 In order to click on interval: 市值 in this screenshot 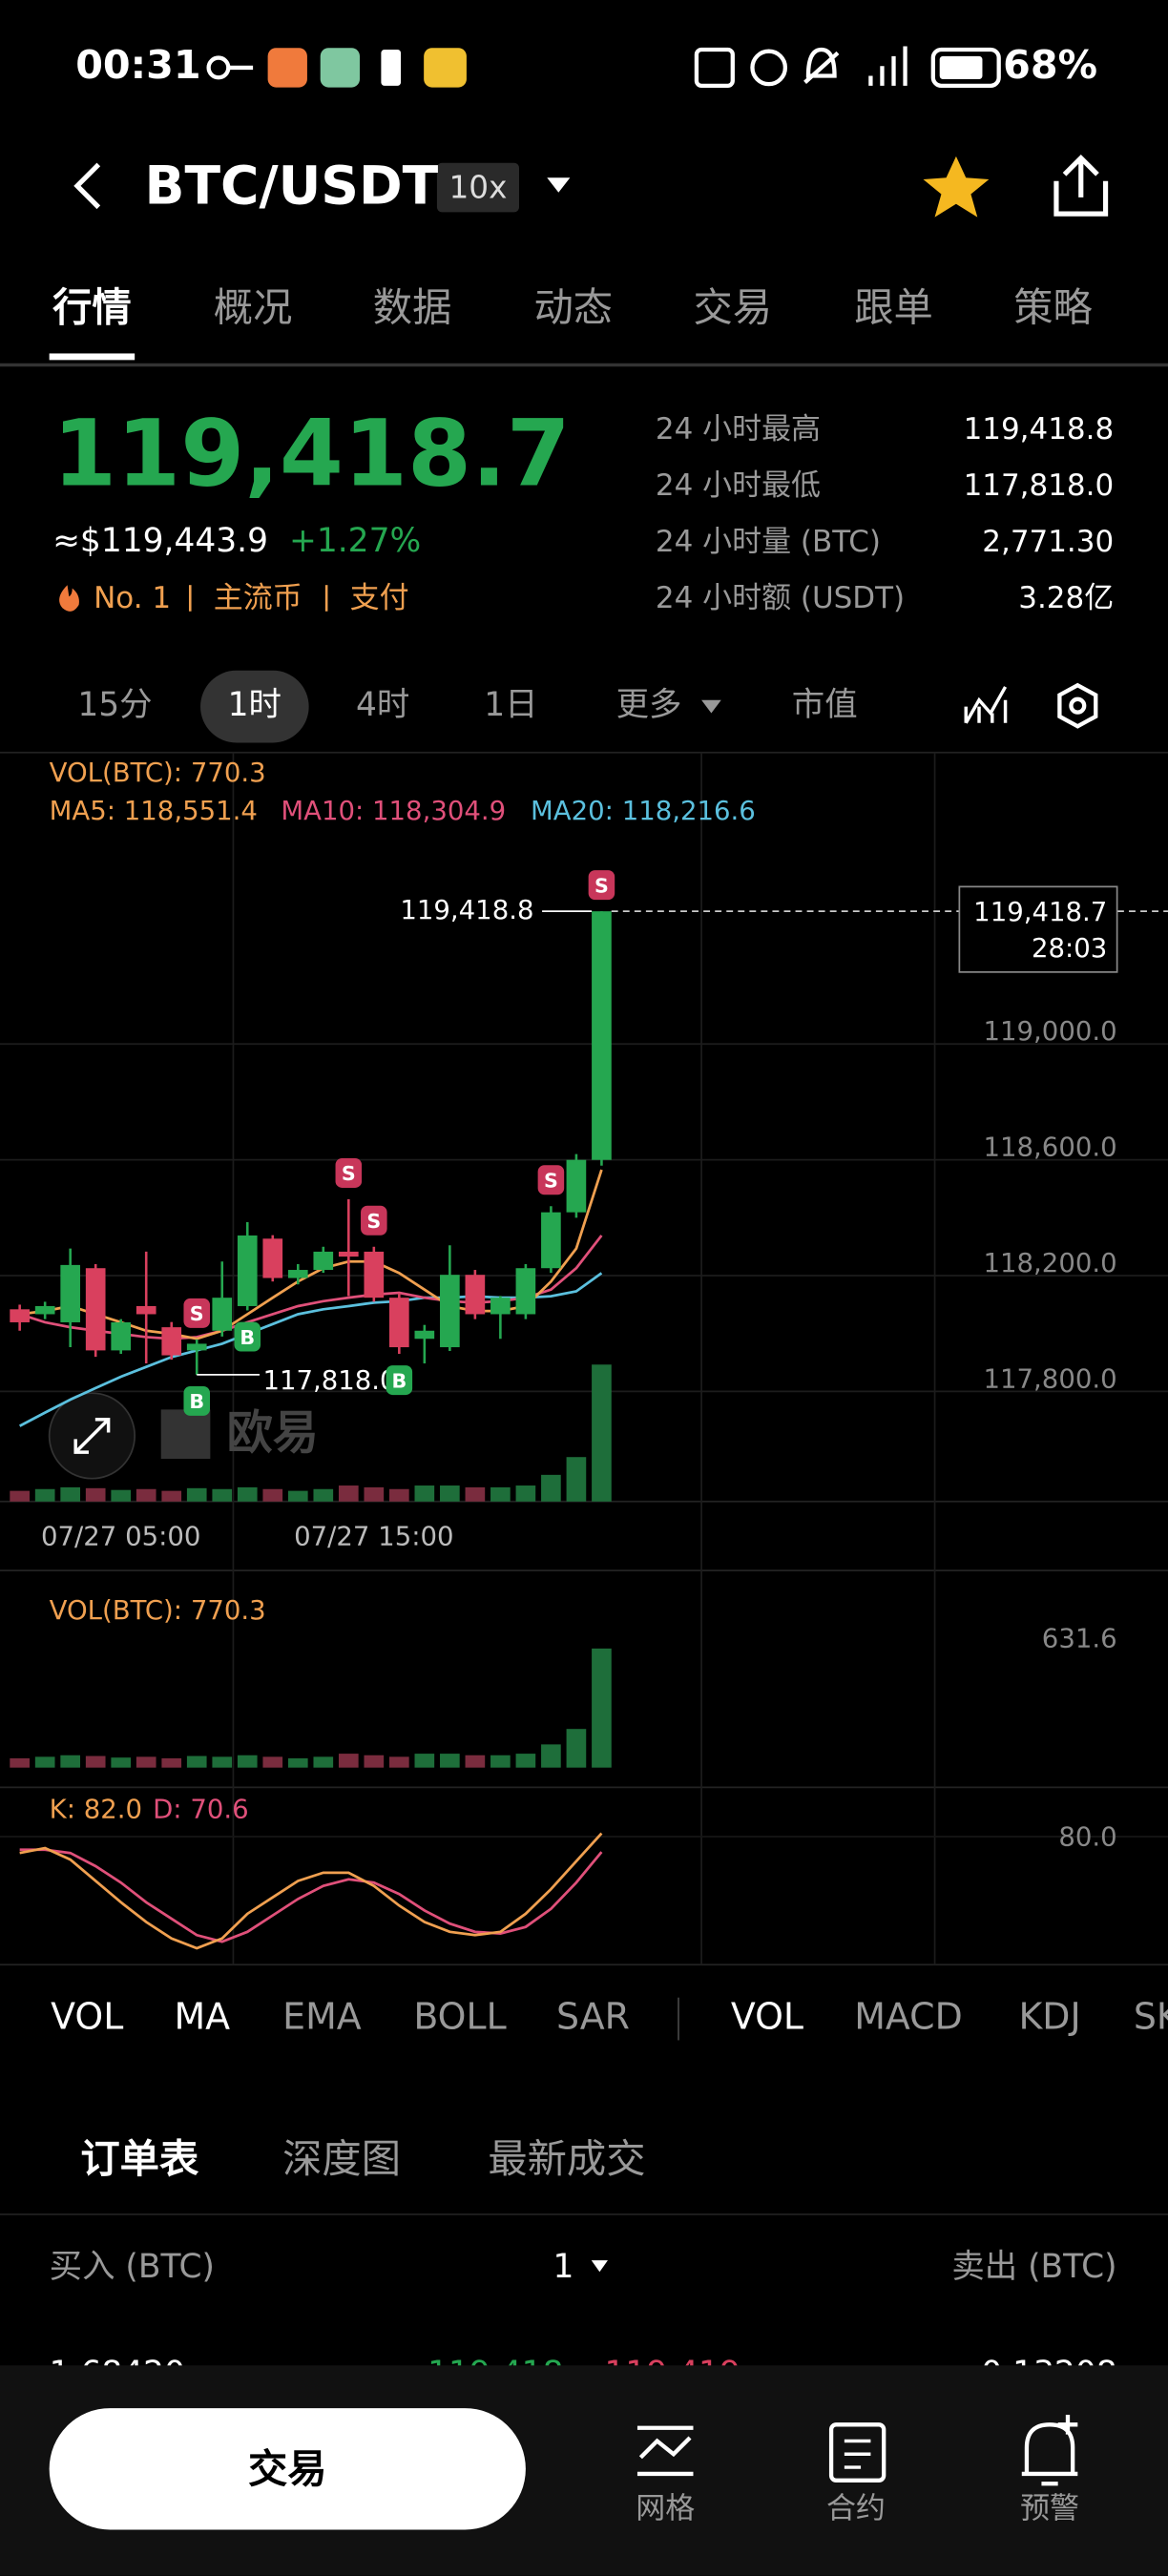, I will do `click(825, 705)`.